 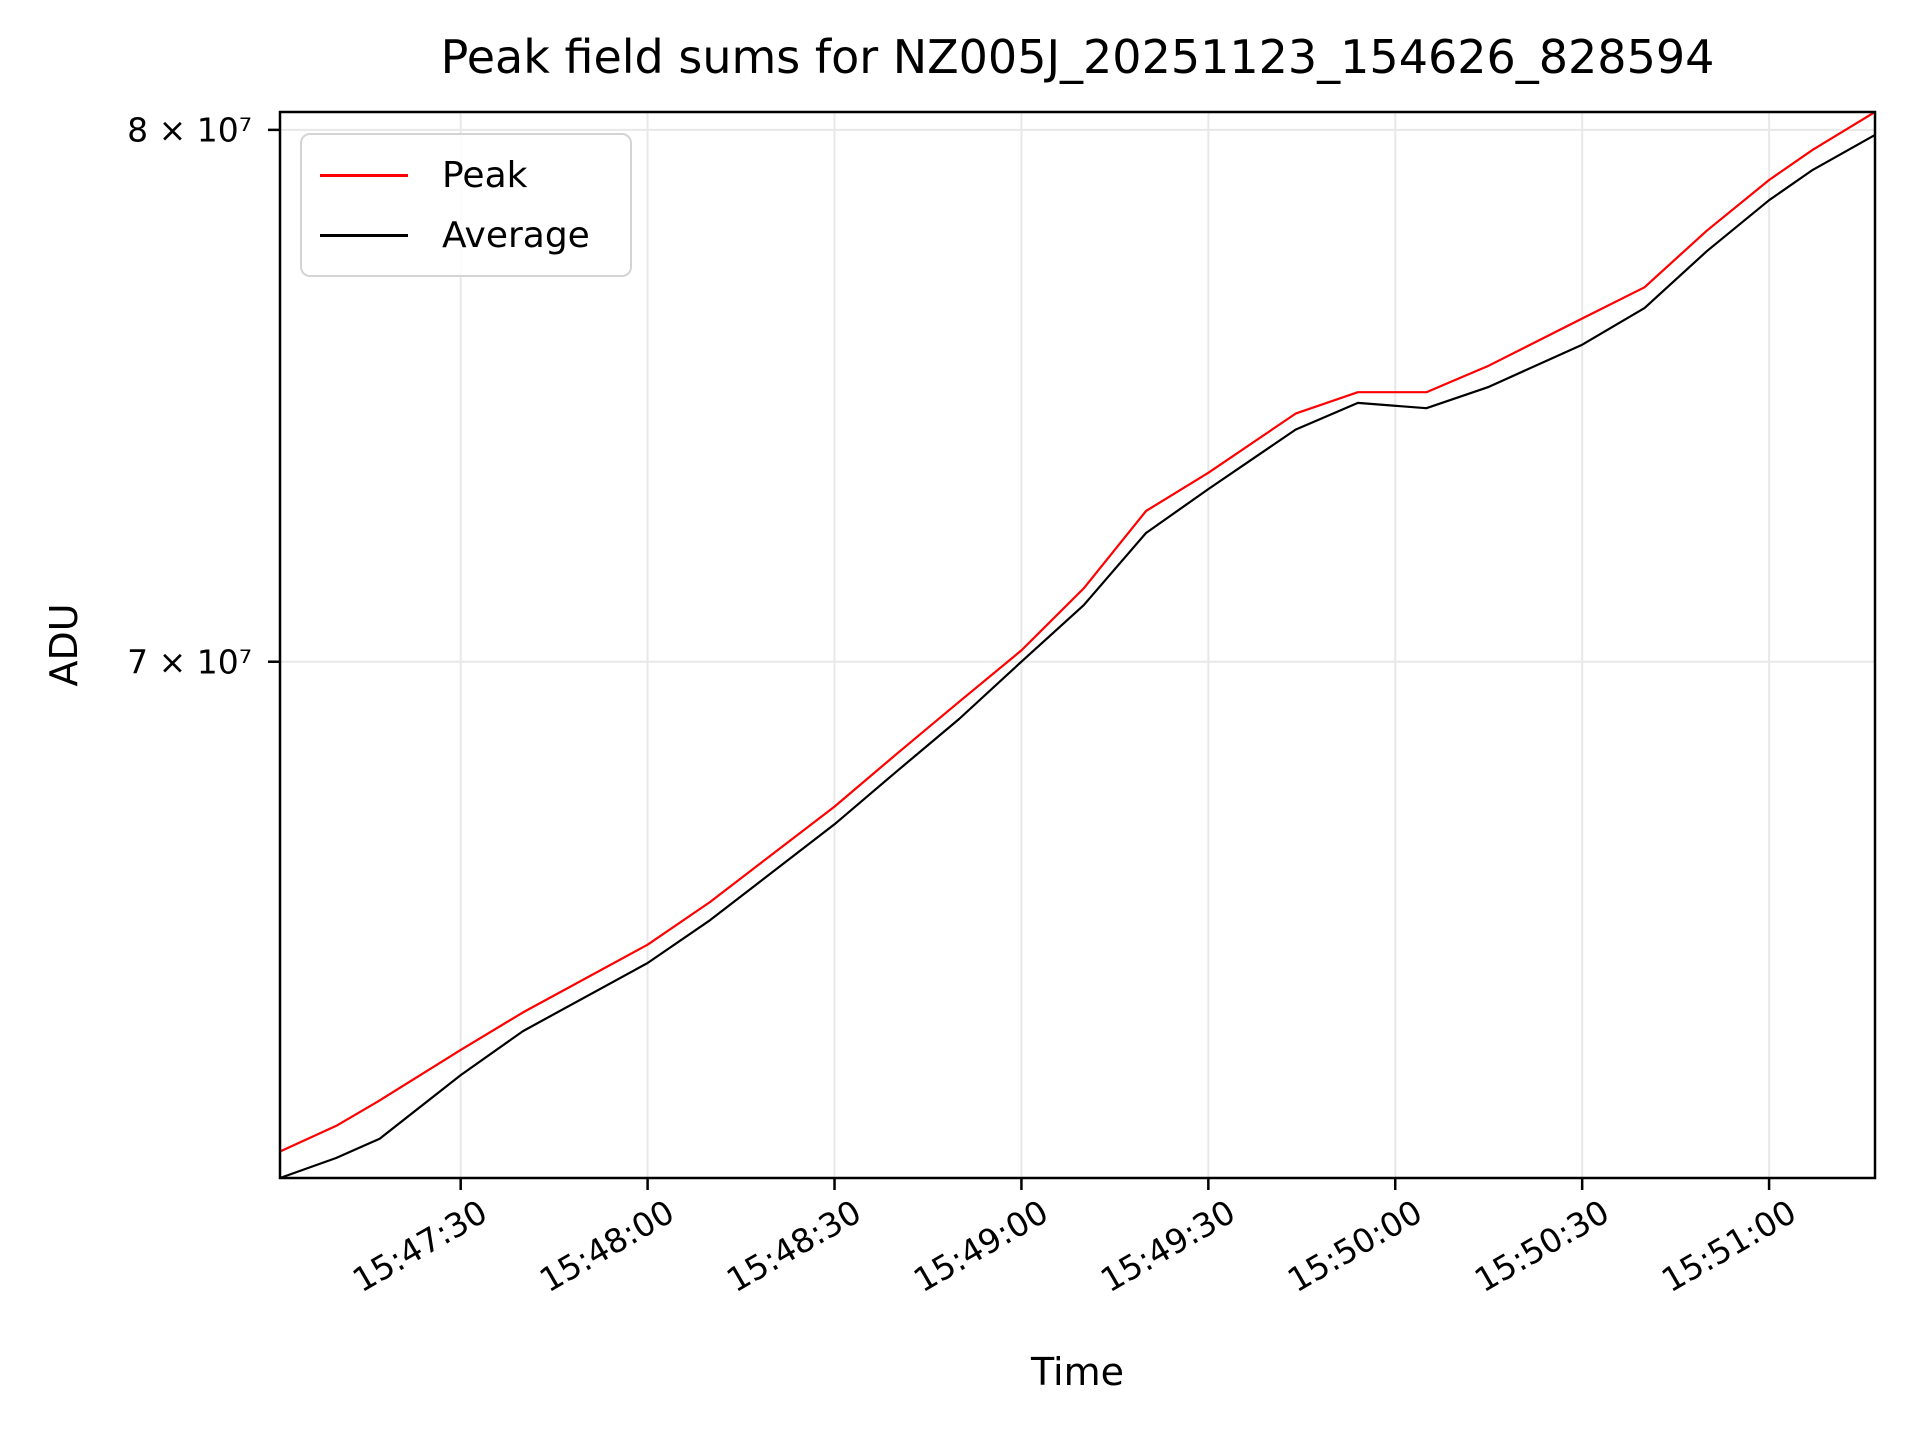 What do you see at coordinates (516, 235) in the screenshot?
I see `legend-label-average: Average` at bounding box center [516, 235].